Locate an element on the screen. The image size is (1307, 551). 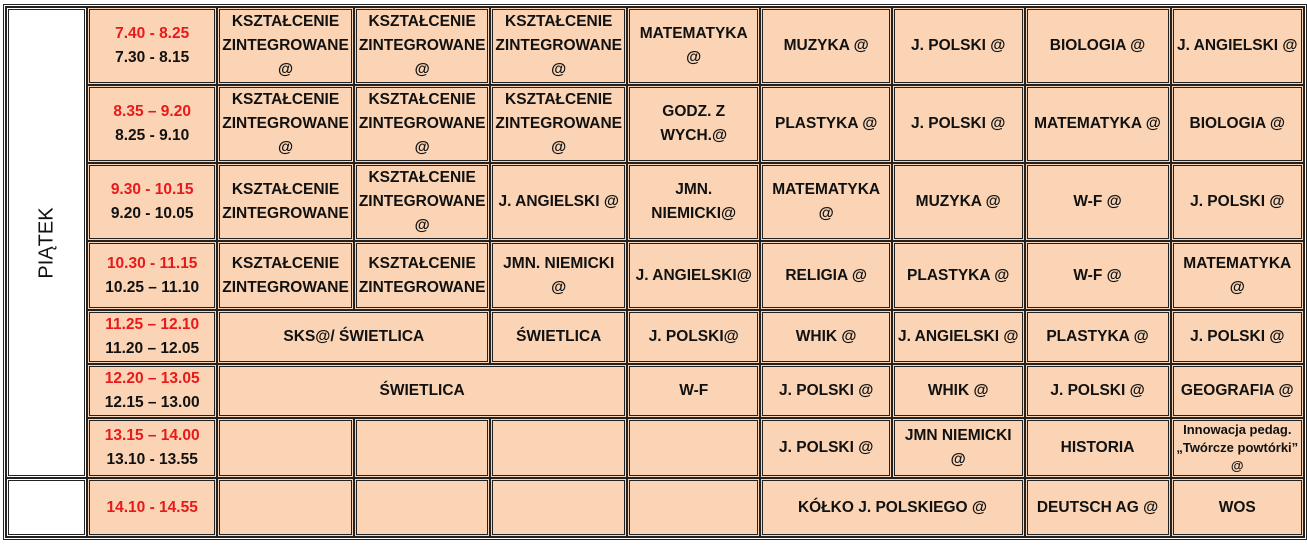
lesson-time-black: 8.25 - 9.10 is located at coordinates (152, 135).